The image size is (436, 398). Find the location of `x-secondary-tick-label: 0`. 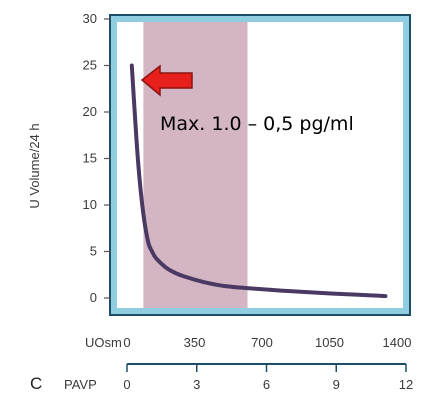

x-secondary-tick-label: 0 is located at coordinates (126, 384).